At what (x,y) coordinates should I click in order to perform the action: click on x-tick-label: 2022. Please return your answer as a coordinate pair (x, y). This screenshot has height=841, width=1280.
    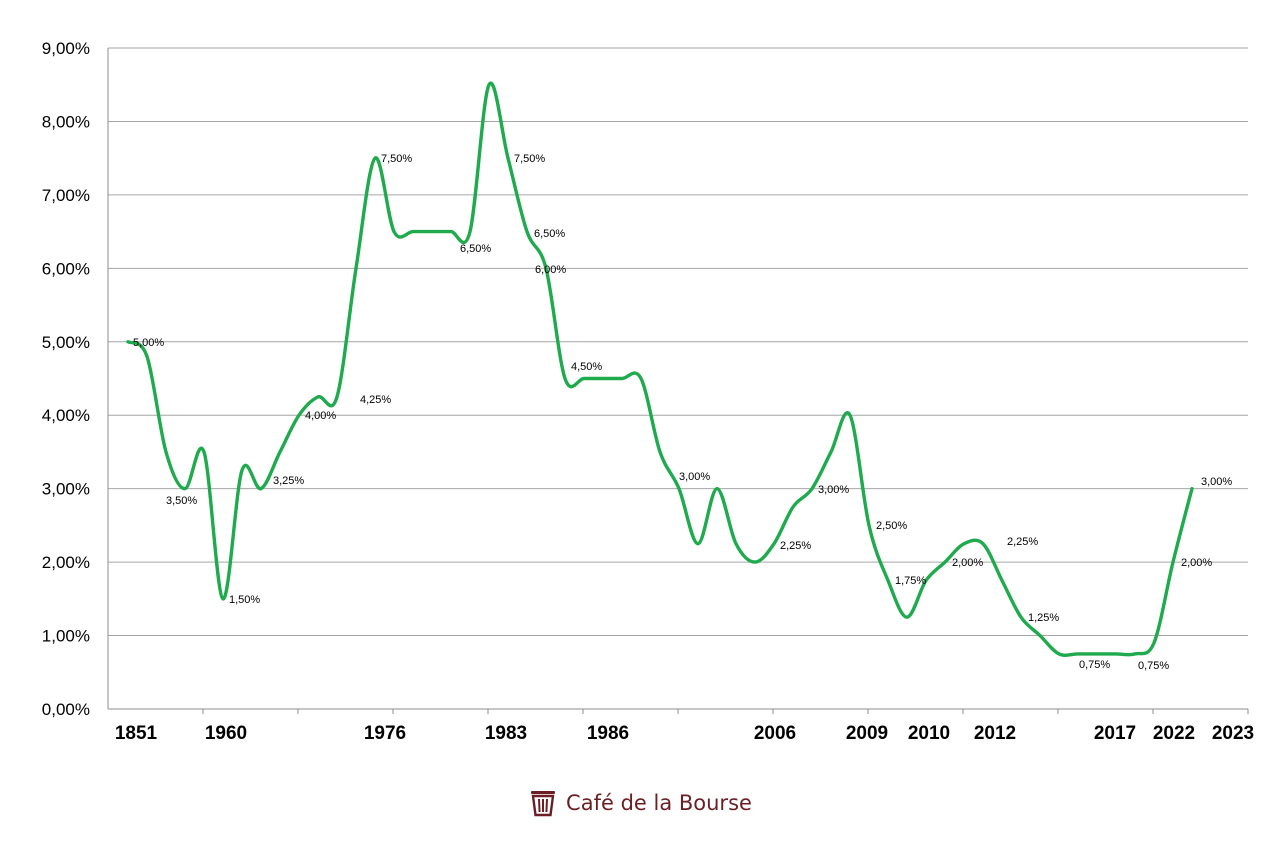
    Looking at the image, I should click on (1174, 733).